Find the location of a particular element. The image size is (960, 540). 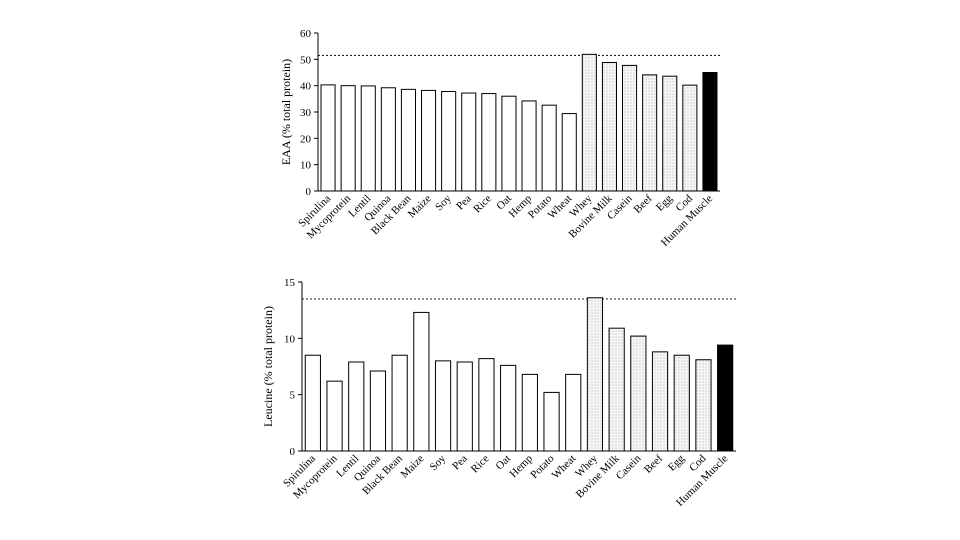

category-label: Casein is located at coordinates (629, 467).